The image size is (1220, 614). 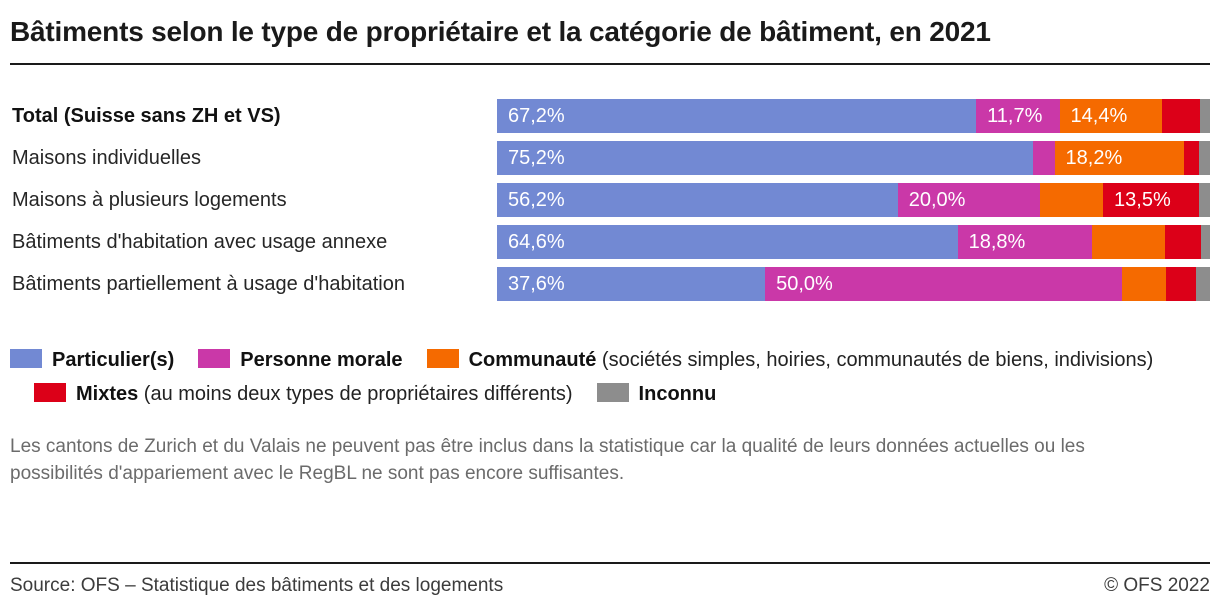 What do you see at coordinates (997, 242) in the screenshot?
I see `segment-value-label: 18,8%` at bounding box center [997, 242].